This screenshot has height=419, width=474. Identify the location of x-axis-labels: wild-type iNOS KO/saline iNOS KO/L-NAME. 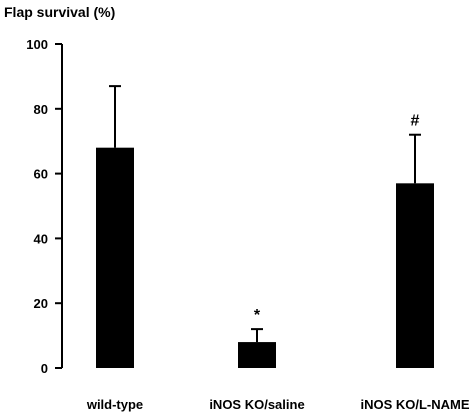
(278, 404).